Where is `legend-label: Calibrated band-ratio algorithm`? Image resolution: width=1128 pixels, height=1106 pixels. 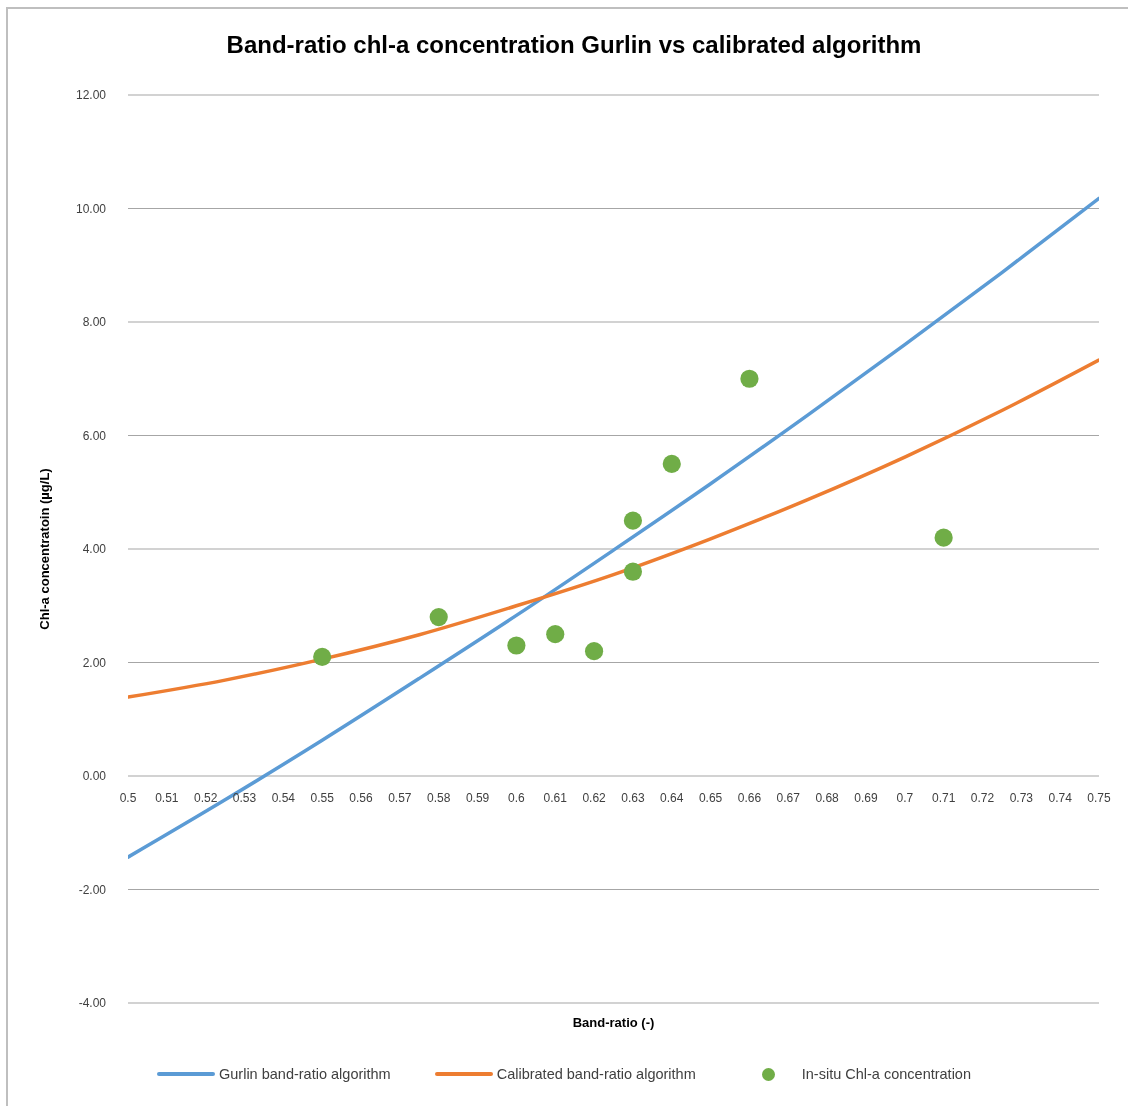
legend-label: Calibrated band-ratio algorithm is located at coordinates (596, 1074).